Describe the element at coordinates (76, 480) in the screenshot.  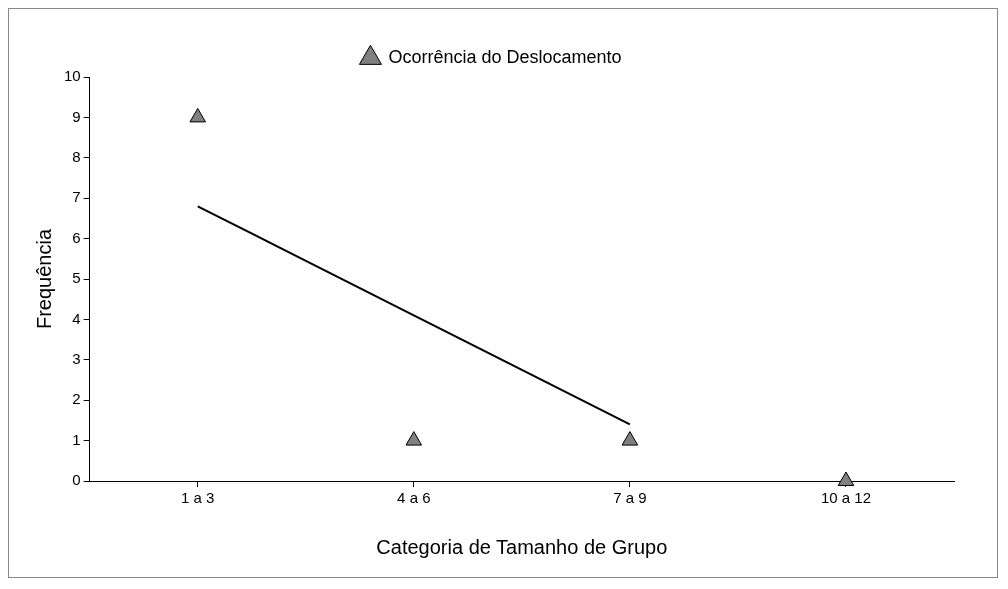
I see `y-tick-label: 0` at that location.